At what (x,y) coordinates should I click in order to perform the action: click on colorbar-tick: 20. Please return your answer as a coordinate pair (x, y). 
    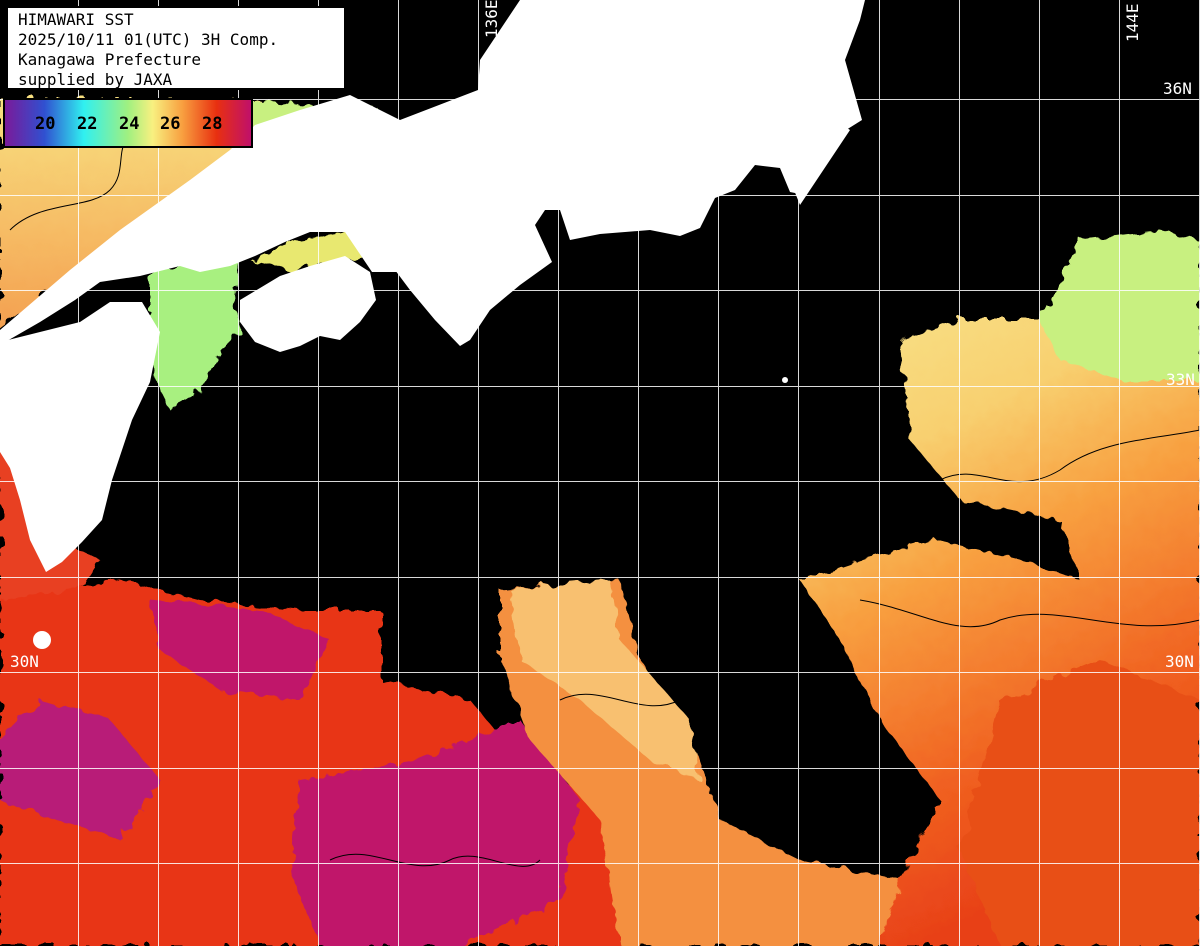
    Looking at the image, I should click on (45, 124).